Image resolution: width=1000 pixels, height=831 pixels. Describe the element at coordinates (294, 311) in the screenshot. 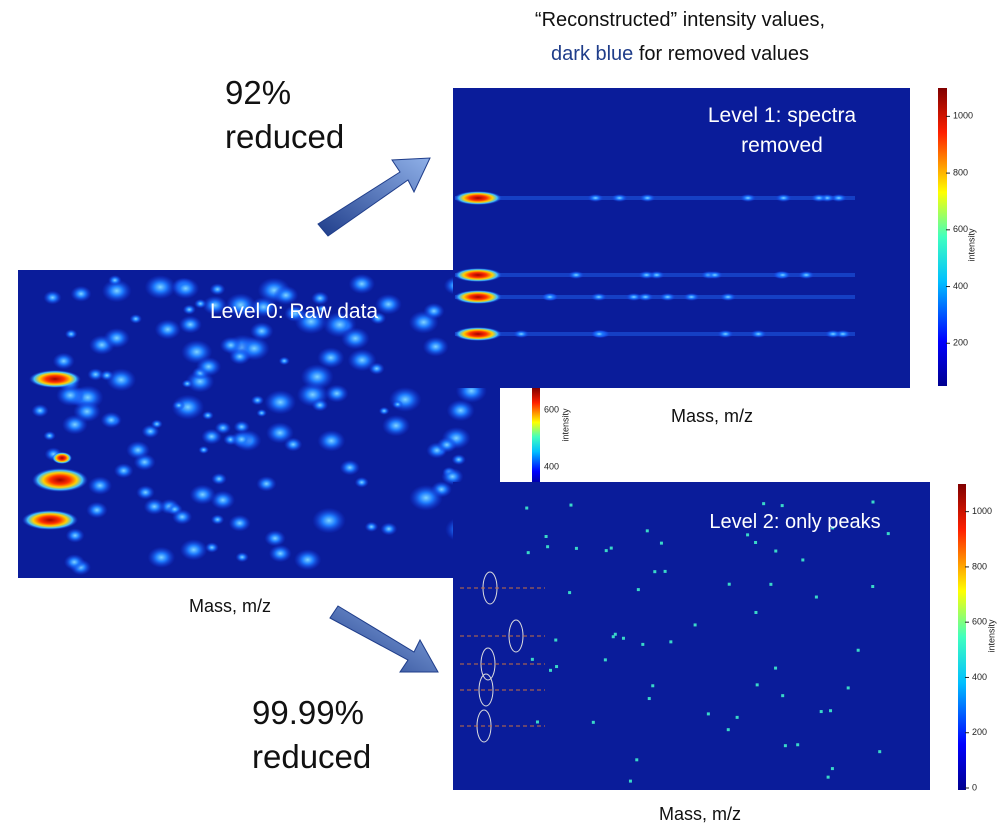

I see `panel-label: Level 0: Raw data` at that location.